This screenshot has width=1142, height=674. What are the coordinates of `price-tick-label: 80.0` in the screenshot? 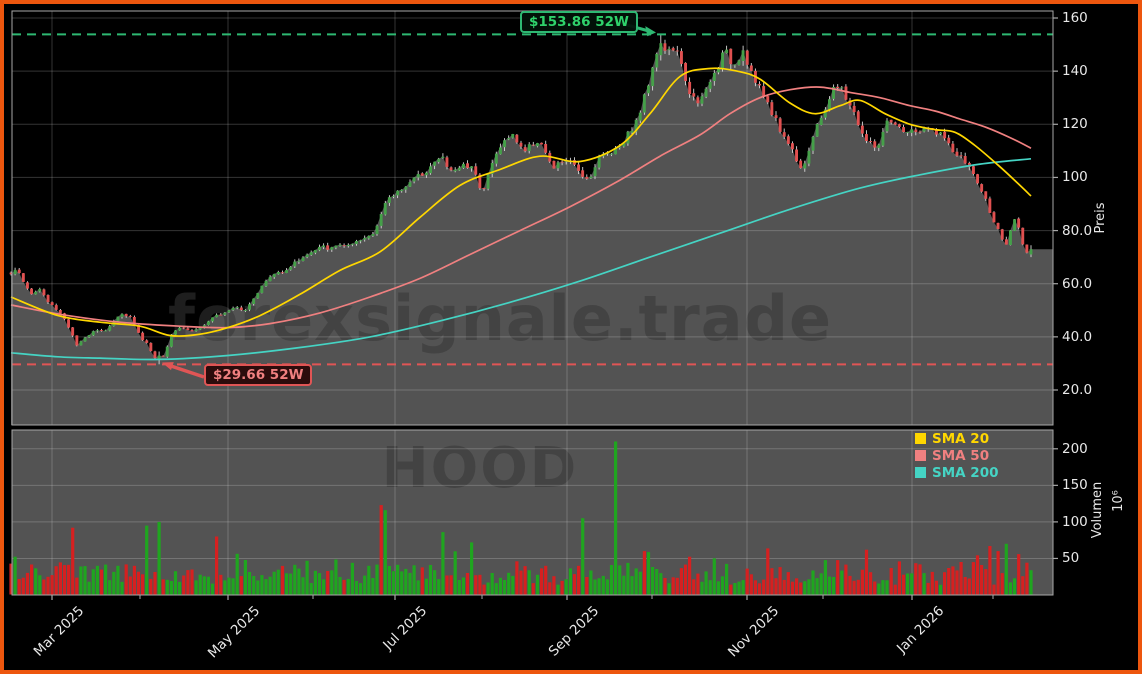 It's located at (1077, 230).